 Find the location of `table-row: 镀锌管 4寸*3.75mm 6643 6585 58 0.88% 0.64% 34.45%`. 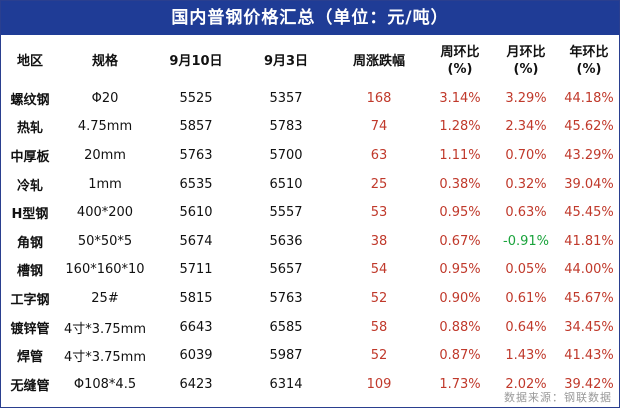

table-row: 镀锌管 4寸*3.75mm 6643 6585 58 0.88% 0.64% 34.45% is located at coordinates (310, 327).